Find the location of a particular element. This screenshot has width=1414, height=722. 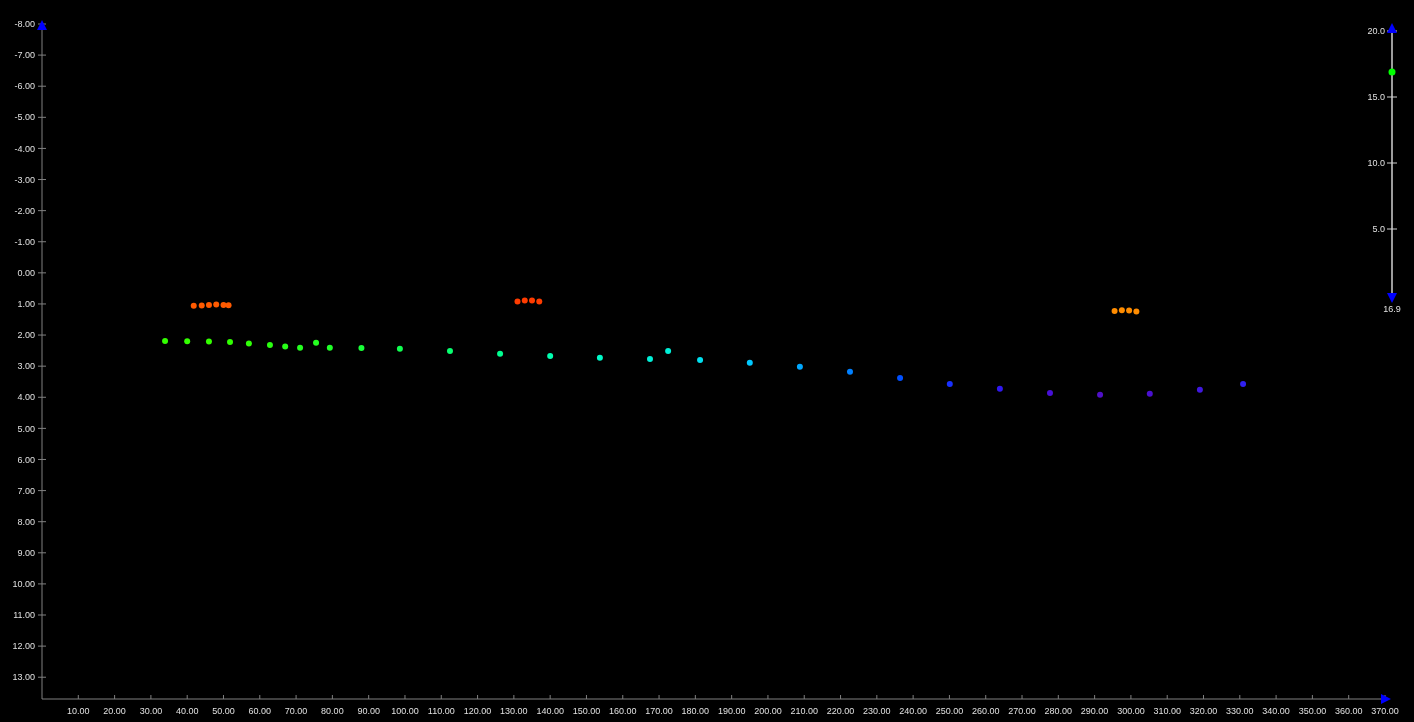

x-tick-label: 360.00 is located at coordinates (1348, 711).